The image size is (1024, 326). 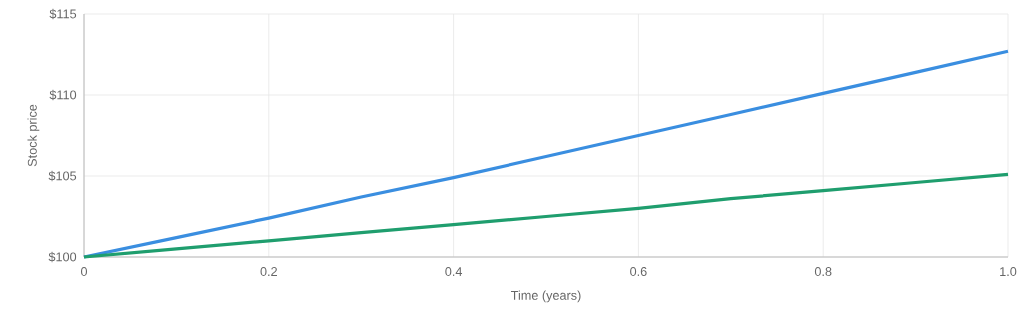 I want to click on x-tick-label: 0, so click(x=84, y=272).